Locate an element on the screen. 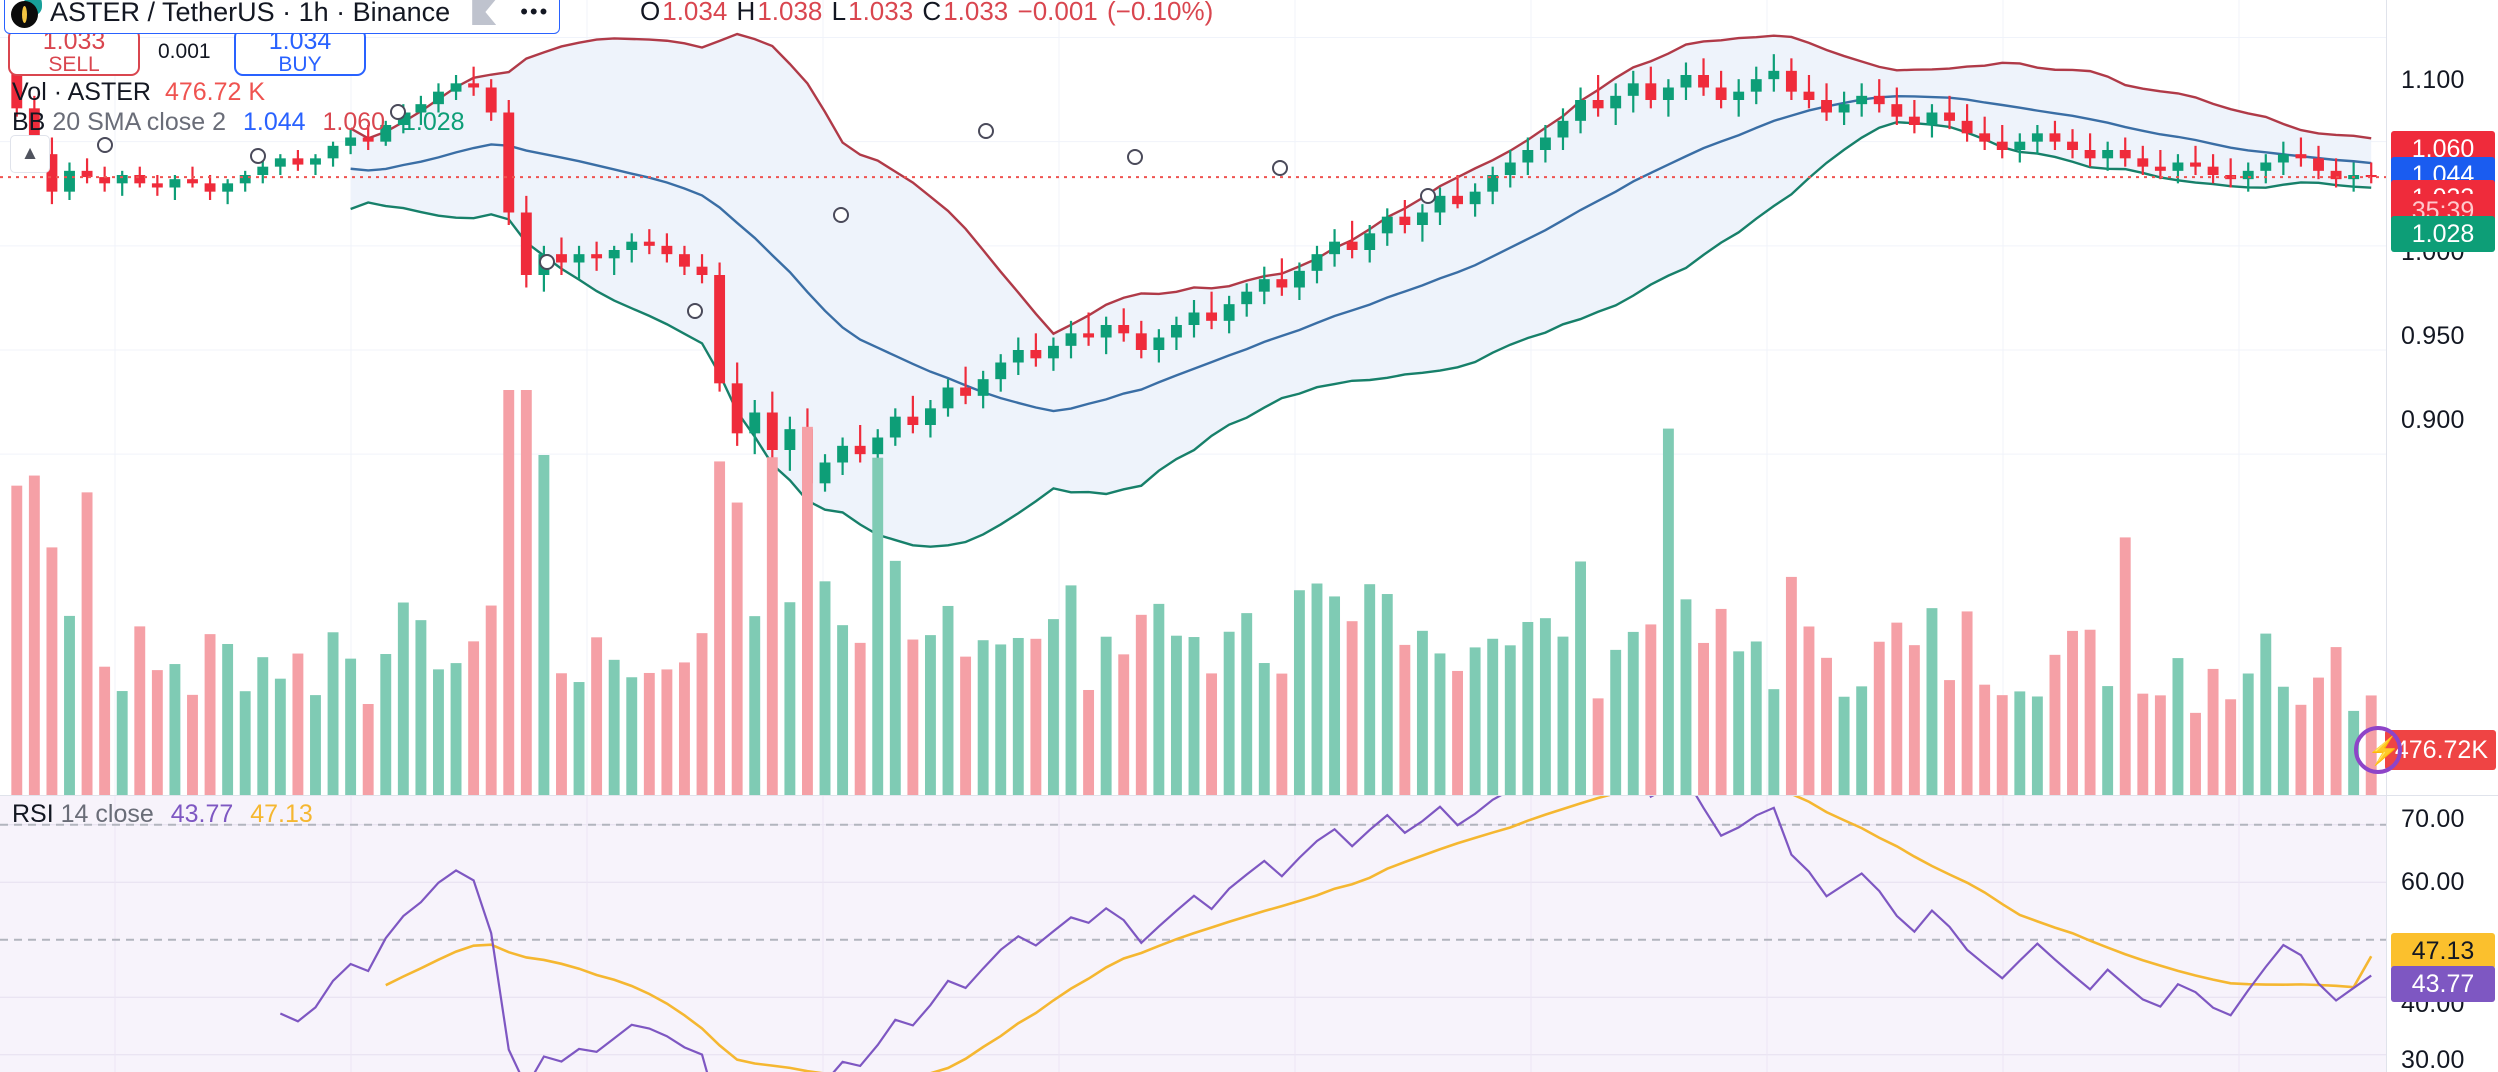 The image size is (2498, 1072). ohlc-change-percent: (−0.10%) is located at coordinates (1160, 13).